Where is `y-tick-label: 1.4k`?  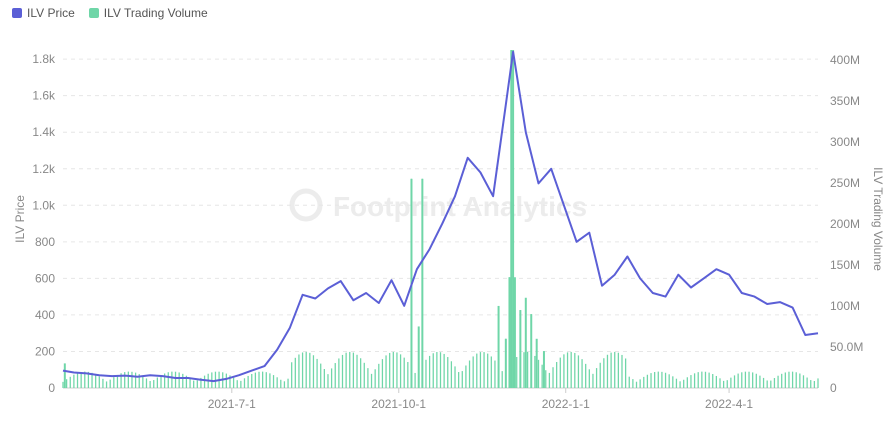
y-tick-label: 1.4k is located at coordinates (44, 132).